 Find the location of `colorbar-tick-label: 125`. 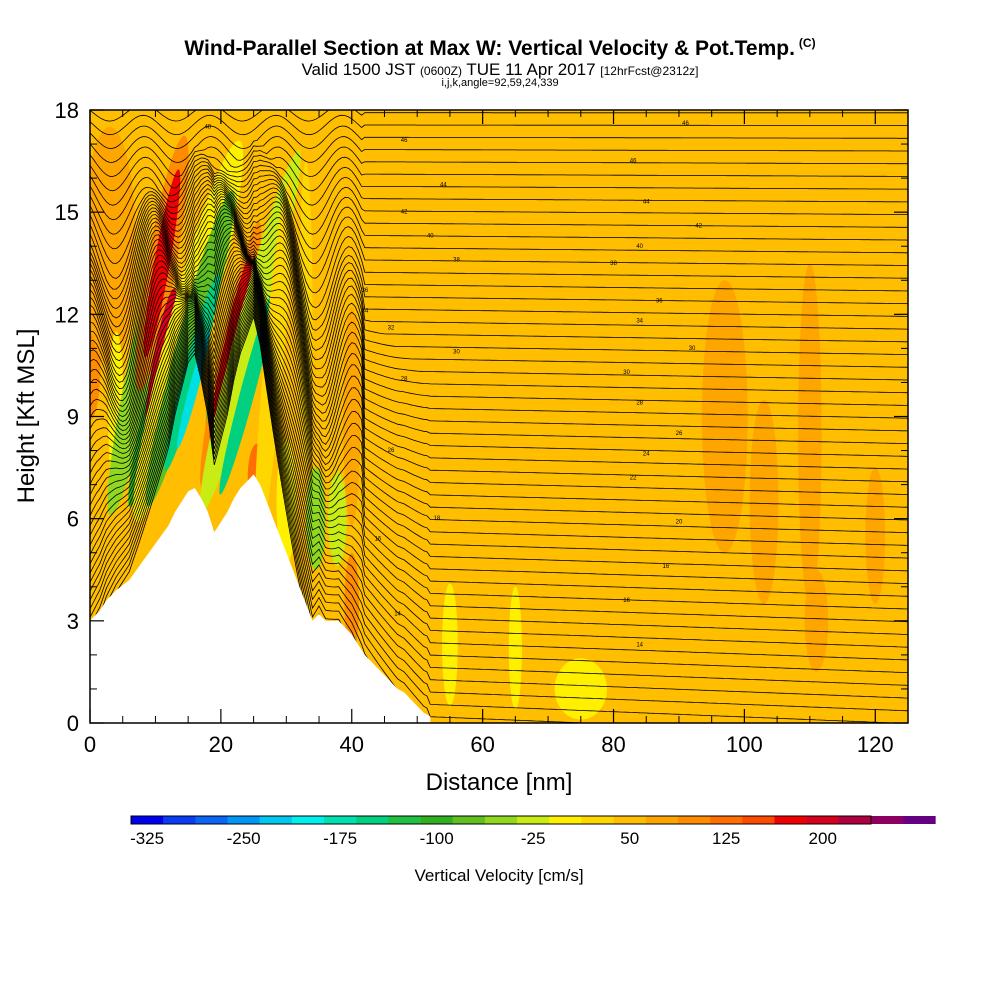

colorbar-tick-label: 125 is located at coordinates (726, 838).